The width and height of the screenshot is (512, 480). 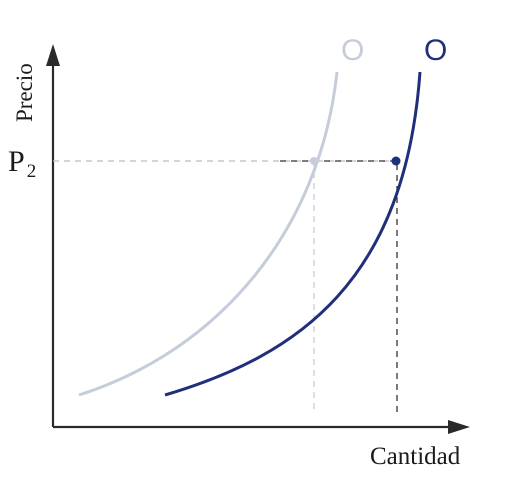 I want to click on equilibrium-point-original, so click(x=314, y=161).